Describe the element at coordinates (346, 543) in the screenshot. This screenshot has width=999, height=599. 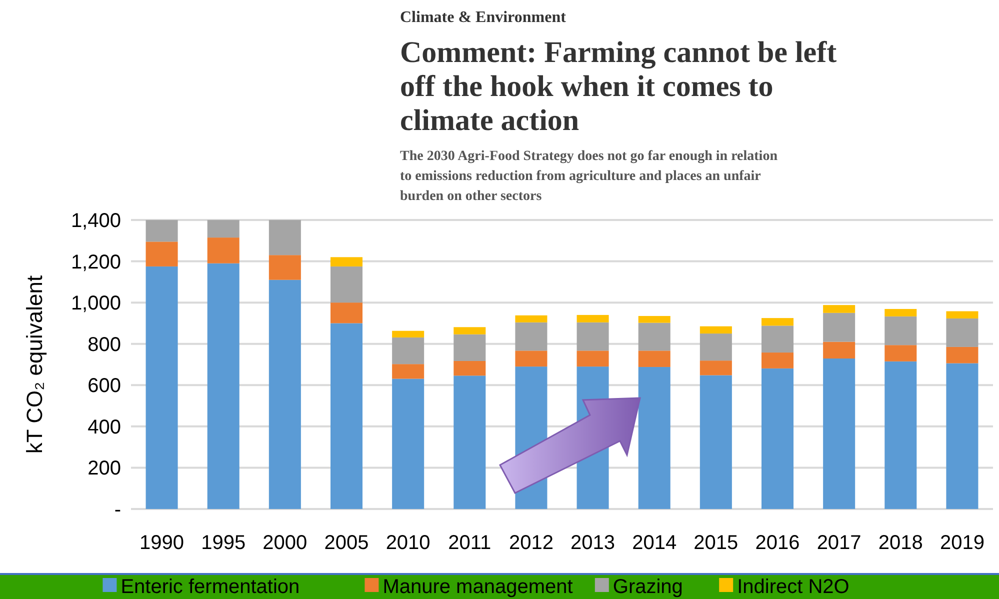
I see `x-tick-label: 2005` at that location.